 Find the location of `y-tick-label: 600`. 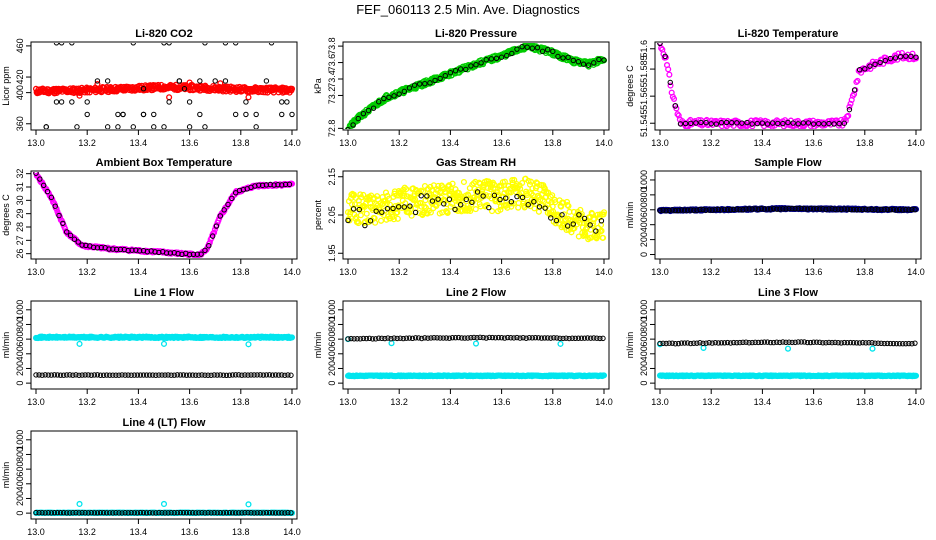

y-tick-label: 600 is located at coordinates (20, 339).